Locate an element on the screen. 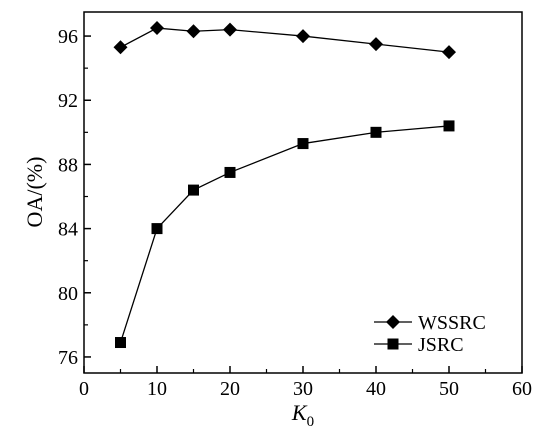 The width and height of the screenshot is (544, 436). legend-label-jsrc: JSRC is located at coordinates (441, 345).